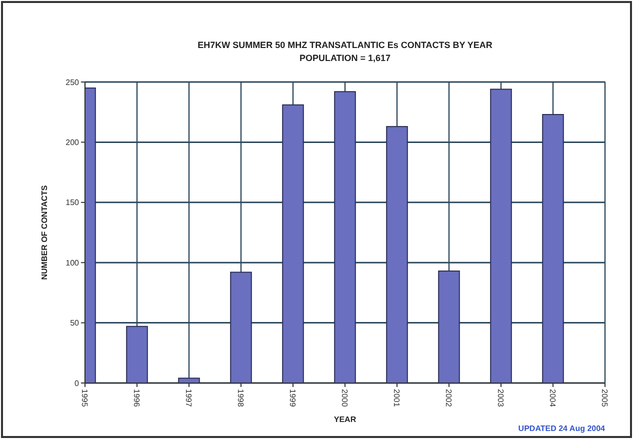 The width and height of the screenshot is (641, 447). Describe the element at coordinates (75, 323) in the screenshot. I see `y-tick-label: 50` at that location.